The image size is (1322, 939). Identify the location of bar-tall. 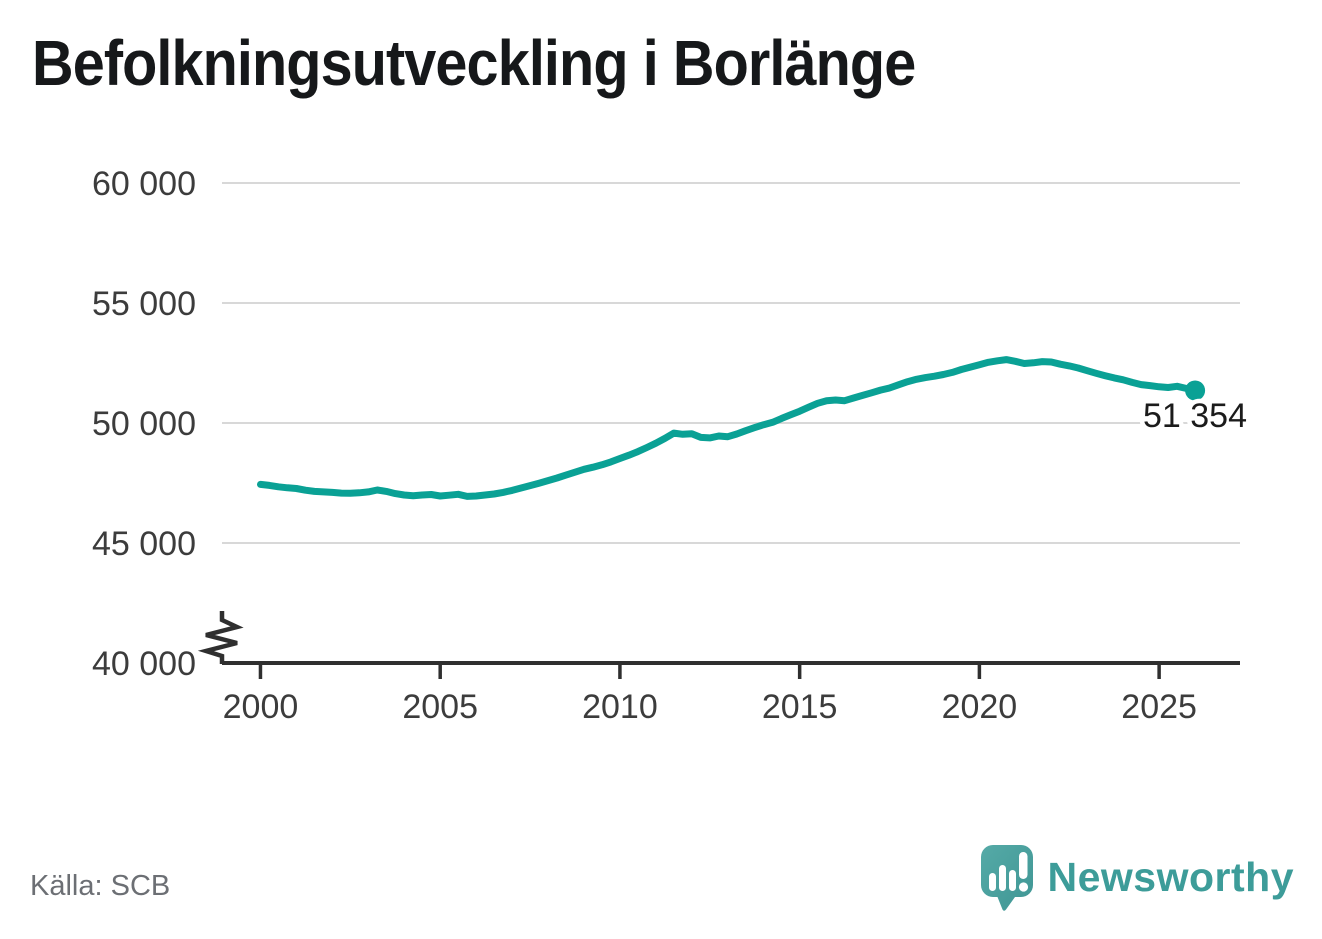
(1002, 878).